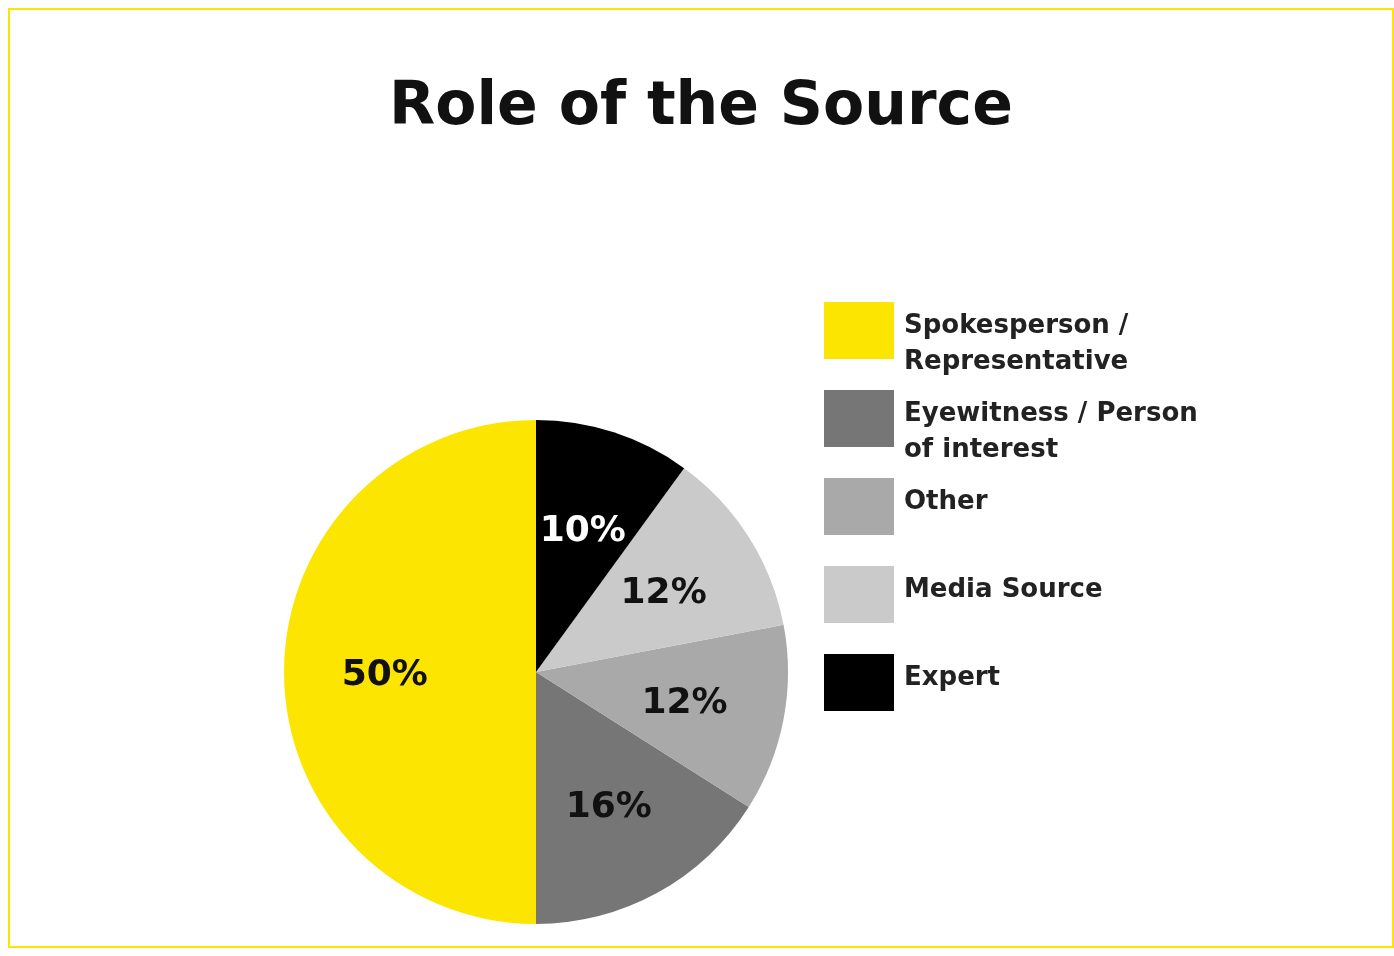  Describe the element at coordinates (582, 528) in the screenshot. I see `data-label: 10%` at that location.